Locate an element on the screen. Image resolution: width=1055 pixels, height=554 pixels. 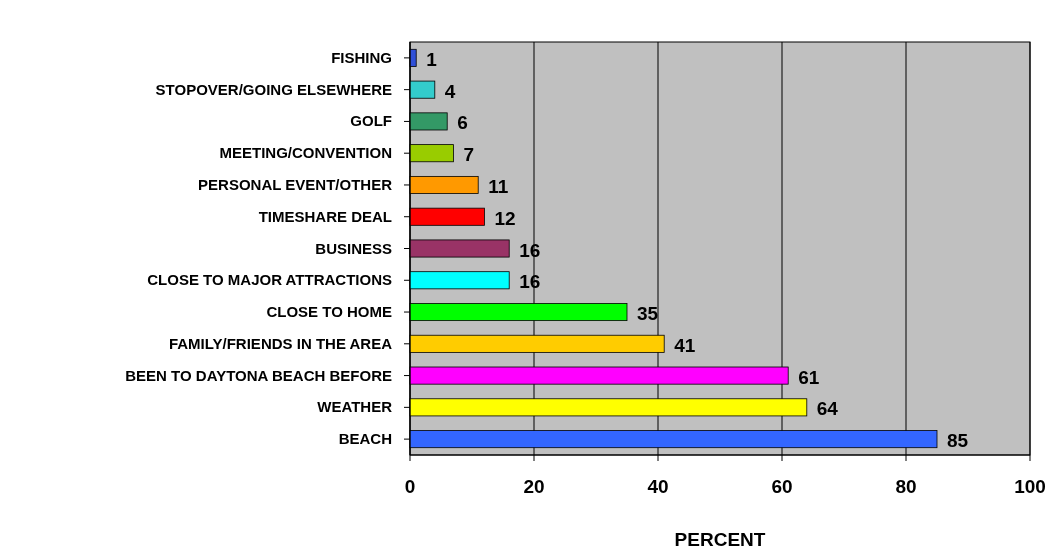
y-tick-label: CLOSE TO HOME is located at coordinates (329, 312).